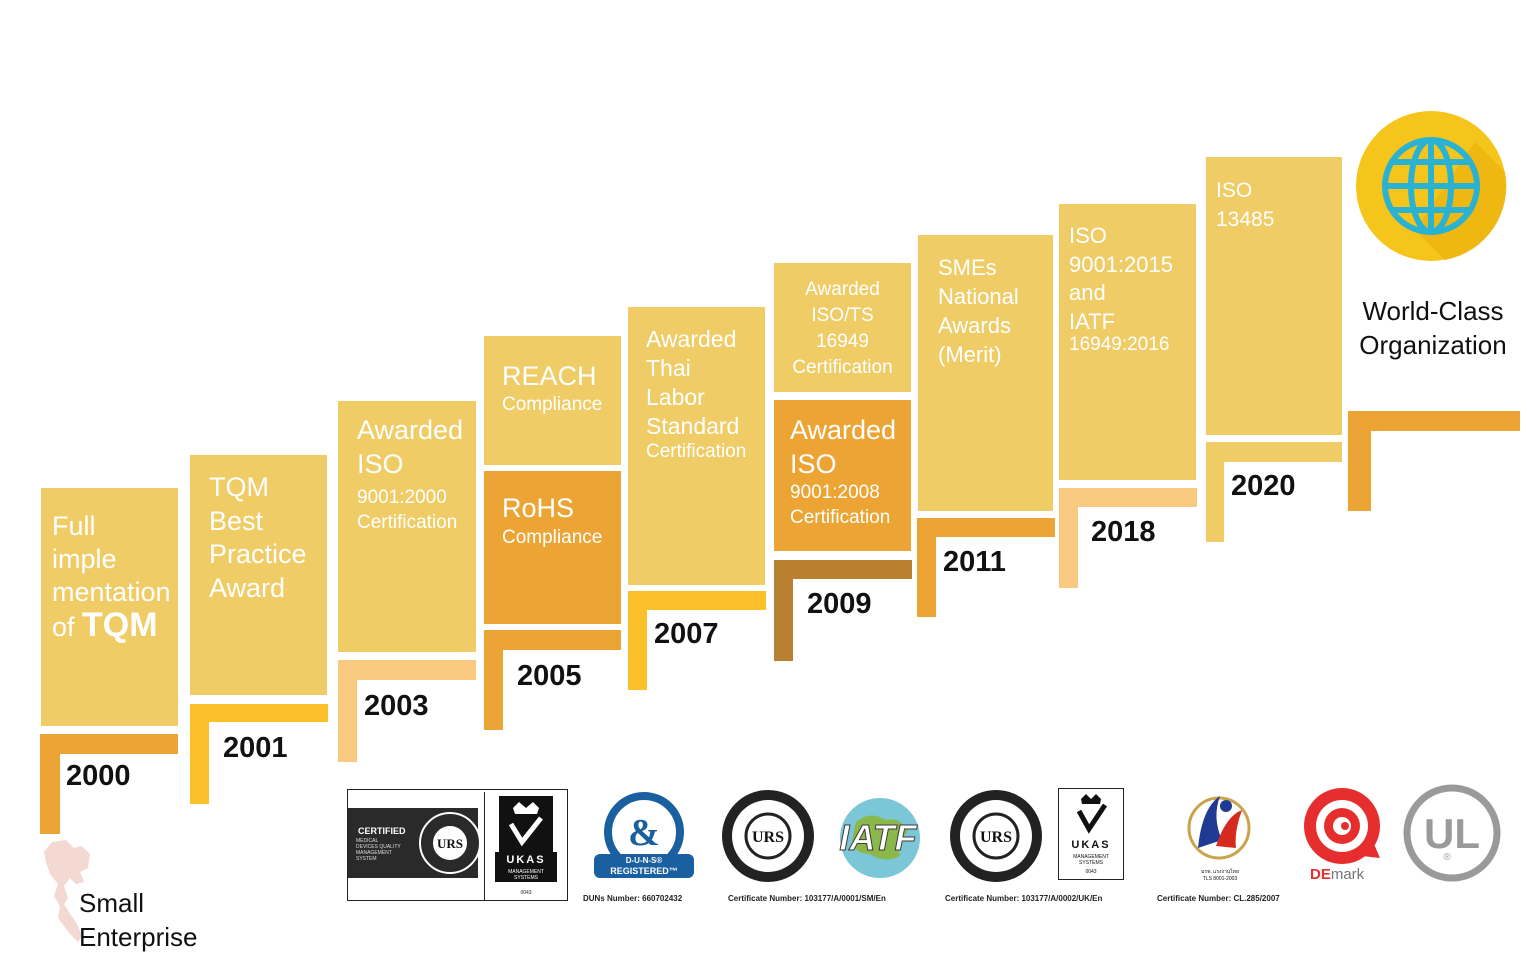 This screenshot has width=1536, height=967. Describe the element at coordinates (1091, 845) in the screenshot. I see `ukas2-name: UKAS` at that location.